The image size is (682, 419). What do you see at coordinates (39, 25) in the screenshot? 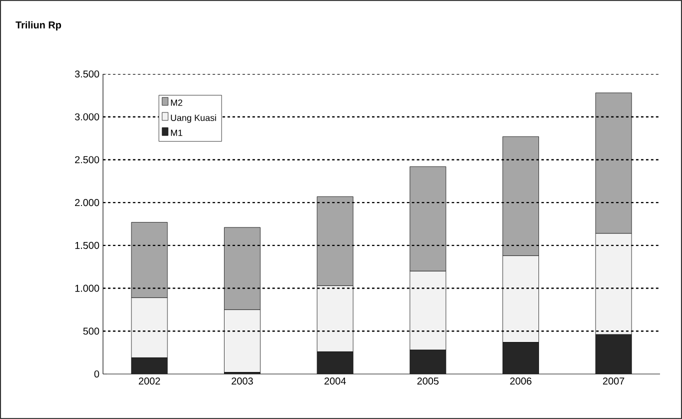
I see `y-axis-title: Triliun Rp` at bounding box center [39, 25].